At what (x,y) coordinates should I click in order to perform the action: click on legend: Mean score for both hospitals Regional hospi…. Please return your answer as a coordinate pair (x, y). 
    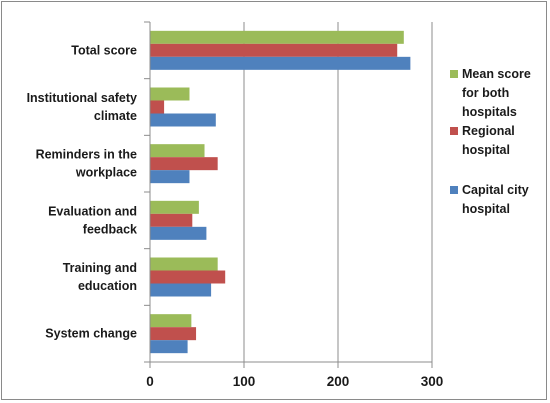
    Looking at the image, I should click on (490, 141).